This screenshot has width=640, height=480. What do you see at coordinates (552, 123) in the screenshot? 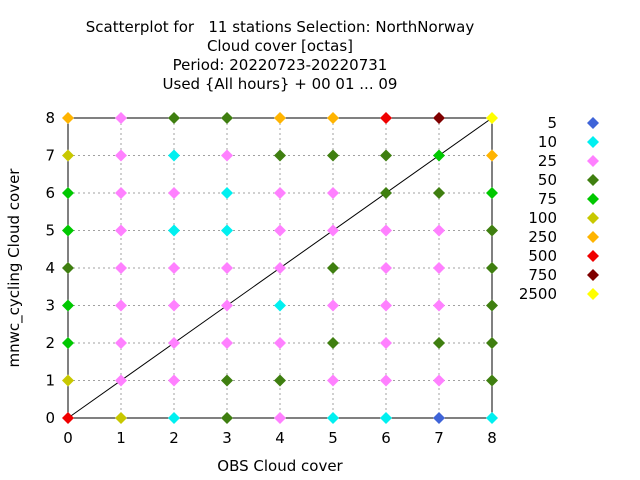
I see `legend-label: 5` at bounding box center [552, 123].